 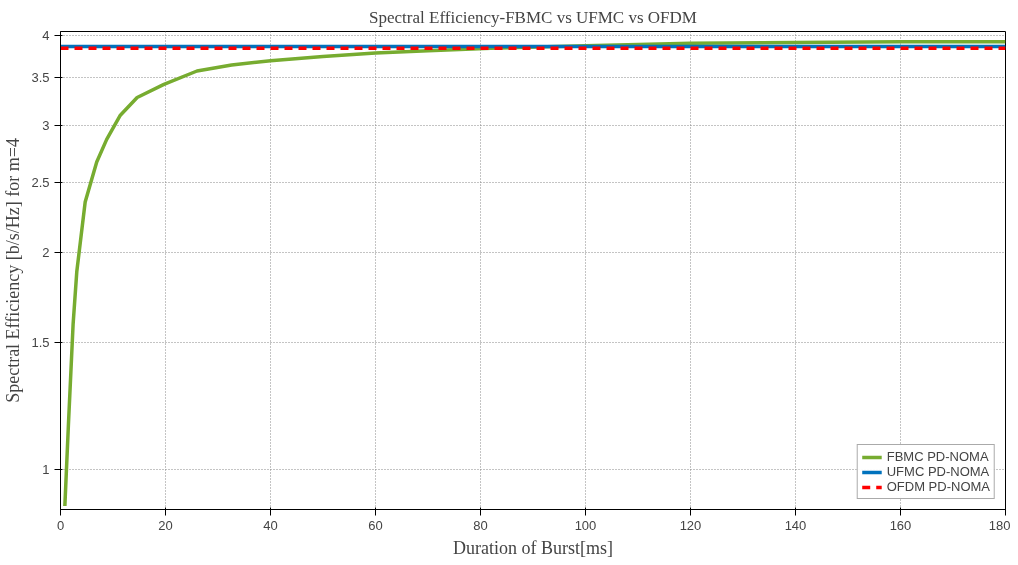 I want to click on x-tick-label: 60, so click(x=375, y=525).